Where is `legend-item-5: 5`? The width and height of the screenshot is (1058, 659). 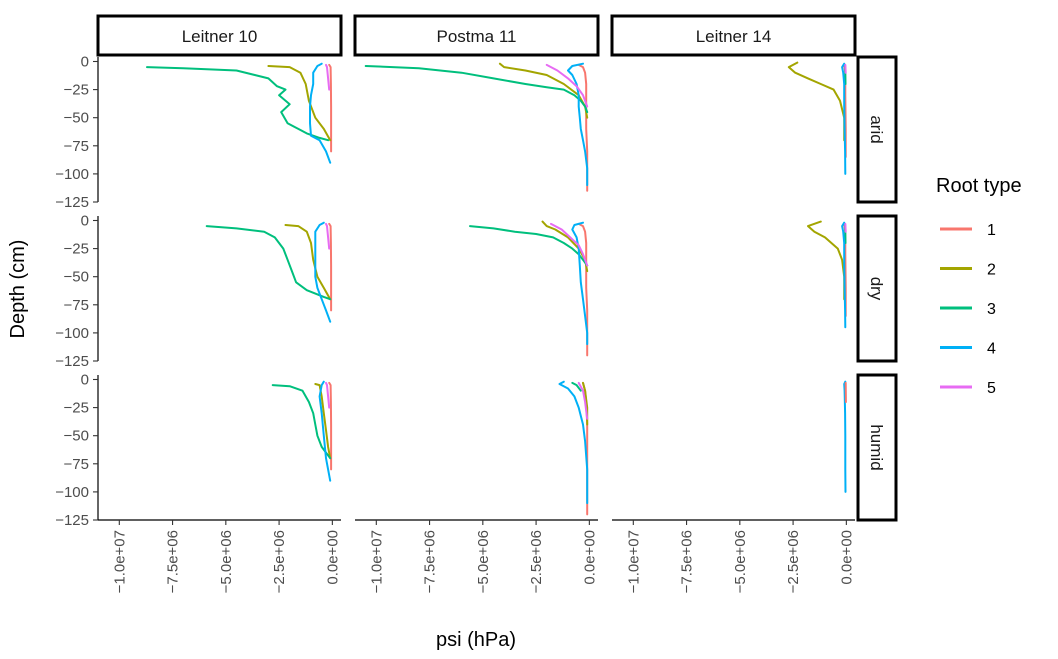
legend-item-5: 5 is located at coordinates (968, 388).